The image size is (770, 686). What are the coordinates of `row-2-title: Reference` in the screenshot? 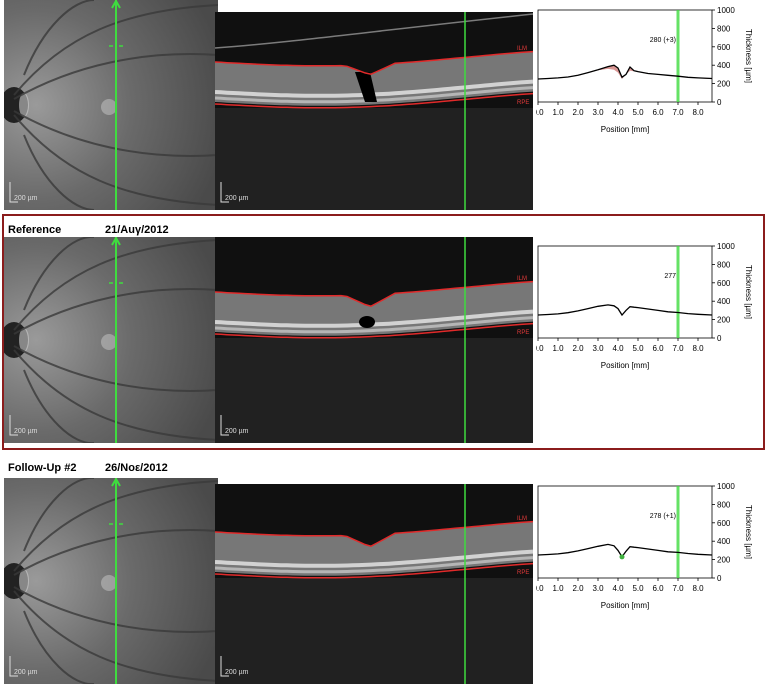 It's located at (35, 230).